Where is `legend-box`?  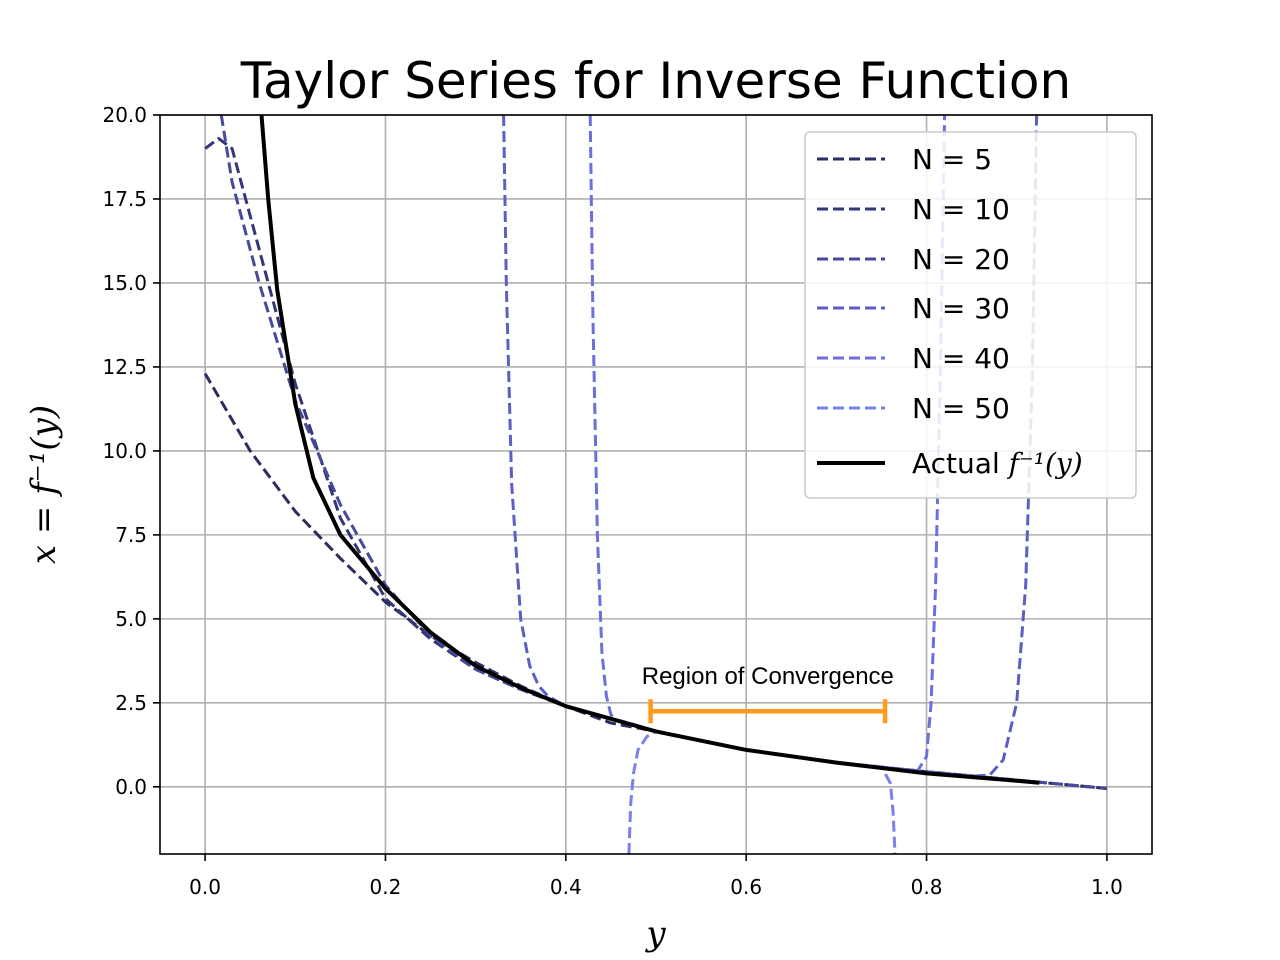 legend-box is located at coordinates (970, 315).